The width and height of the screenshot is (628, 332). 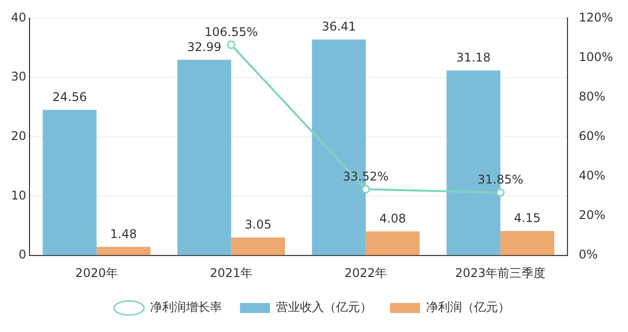 I want to click on y-tick-label: 30, so click(x=18, y=77).